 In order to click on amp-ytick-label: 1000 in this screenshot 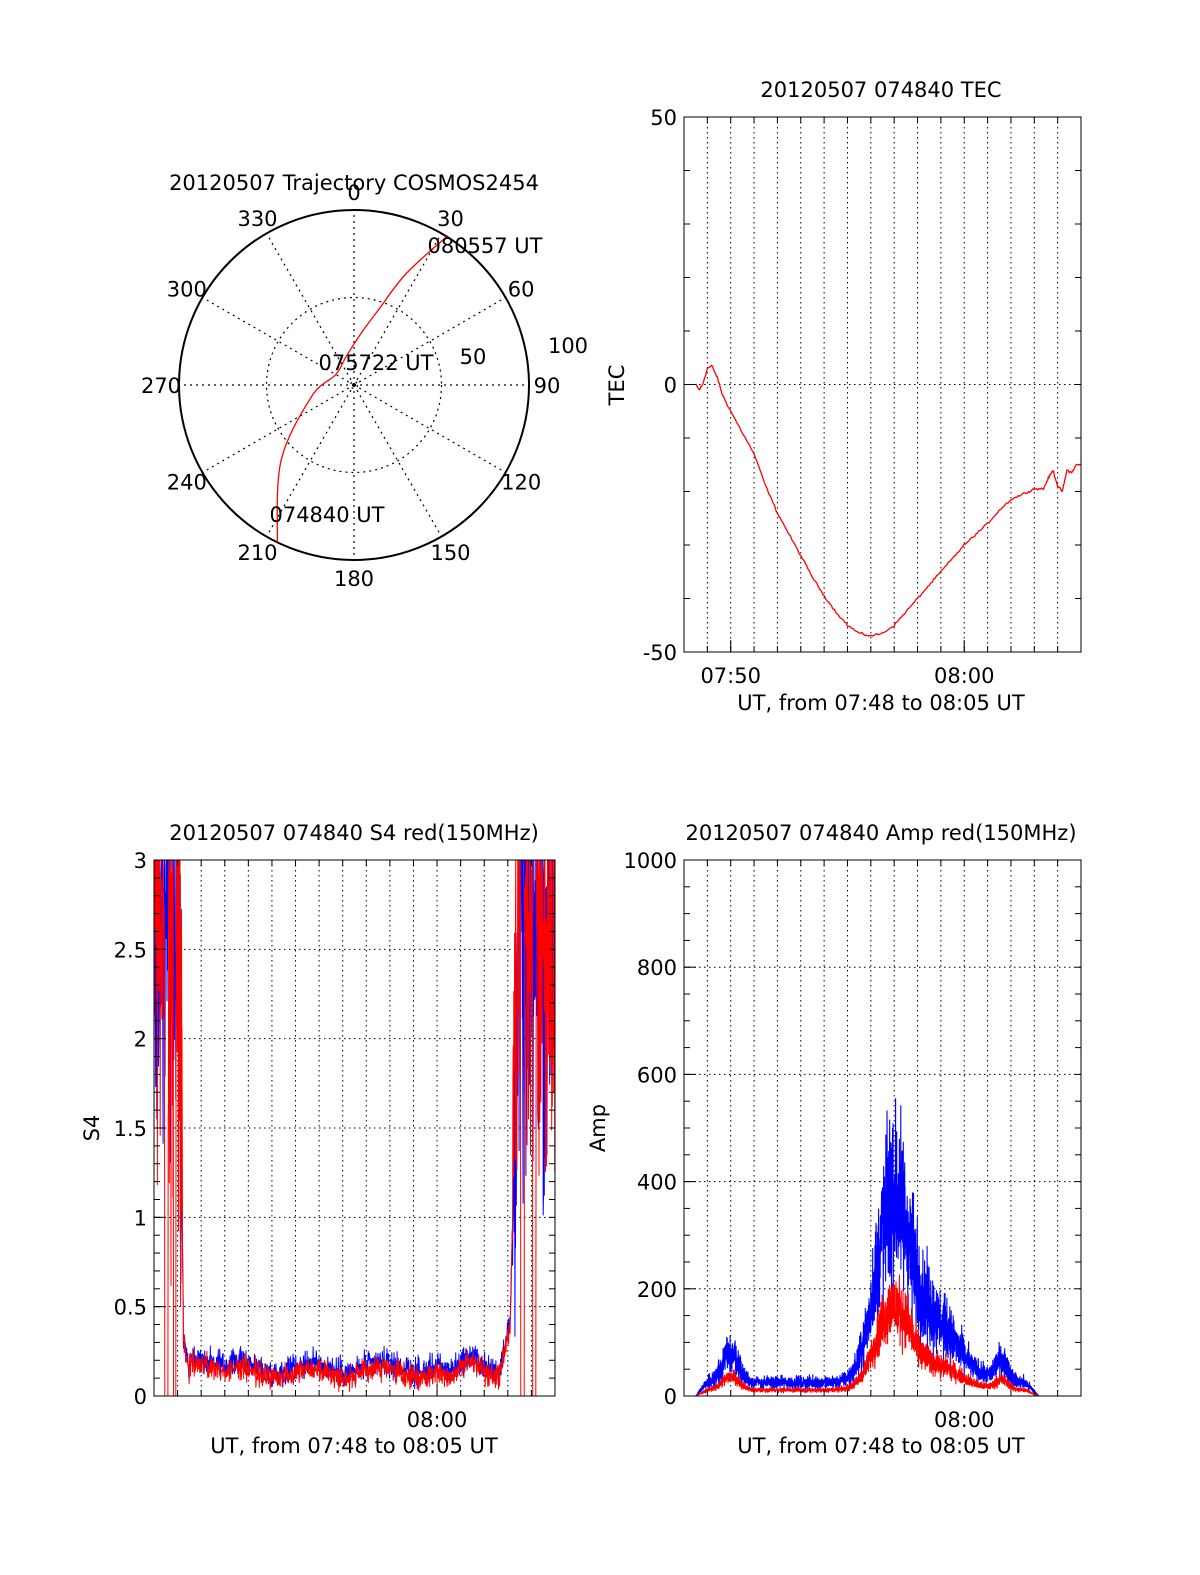, I will do `click(650, 861)`.